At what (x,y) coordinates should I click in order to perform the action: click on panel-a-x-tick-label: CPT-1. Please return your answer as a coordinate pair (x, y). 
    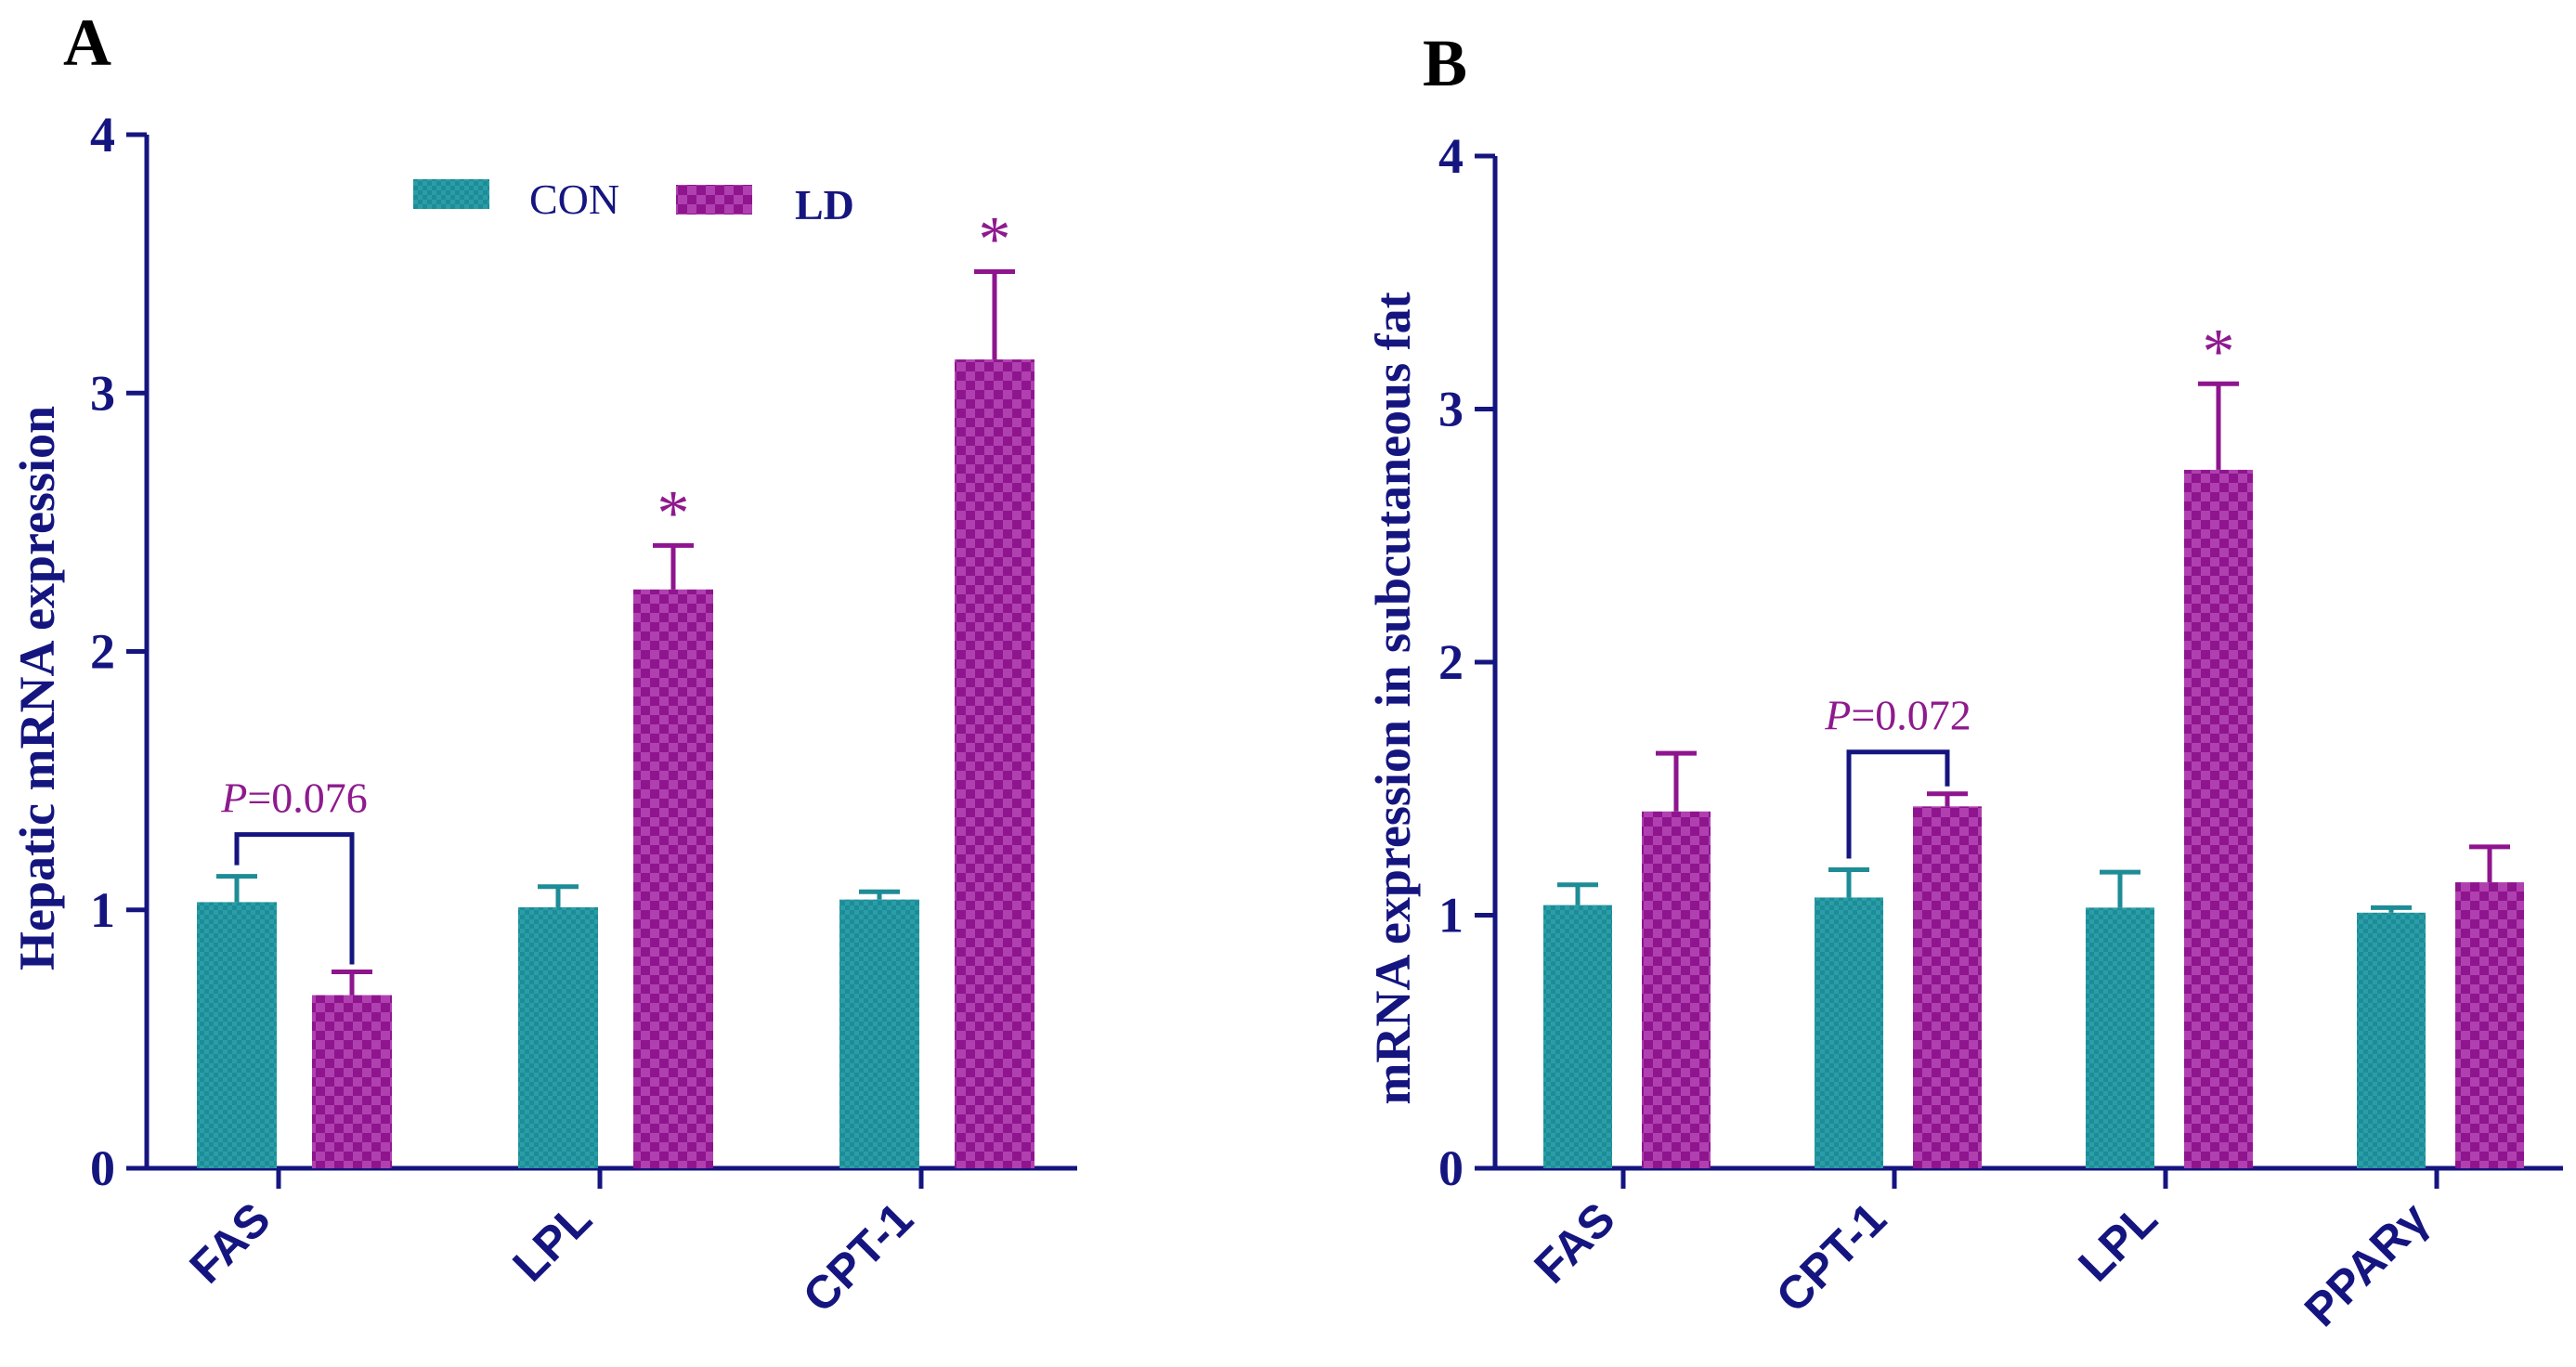
    Looking at the image, I should click on (858, 1257).